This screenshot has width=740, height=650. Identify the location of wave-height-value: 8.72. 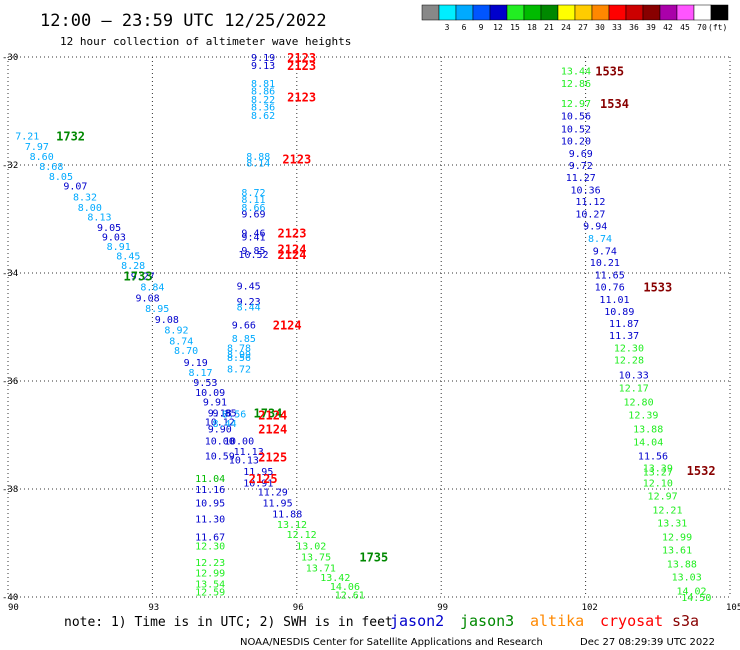
(253, 193).